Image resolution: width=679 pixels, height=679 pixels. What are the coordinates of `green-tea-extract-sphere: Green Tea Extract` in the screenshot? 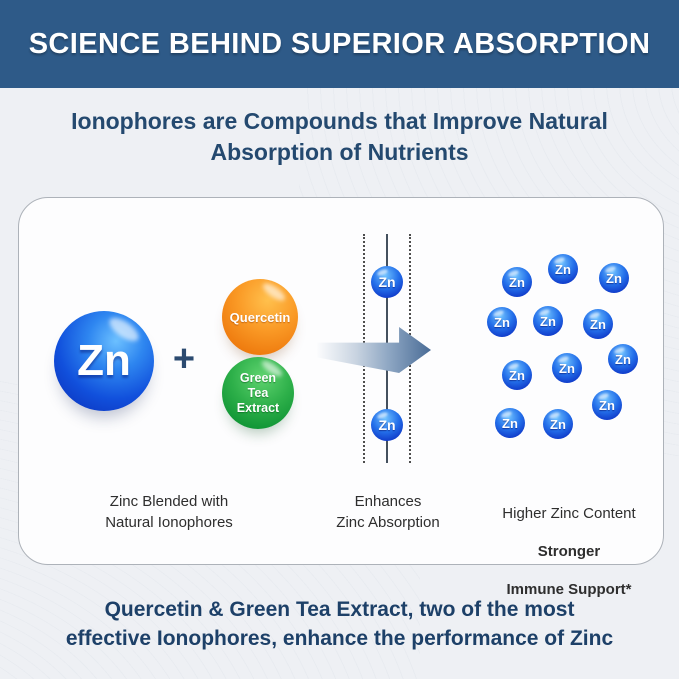 It's located at (258, 393).